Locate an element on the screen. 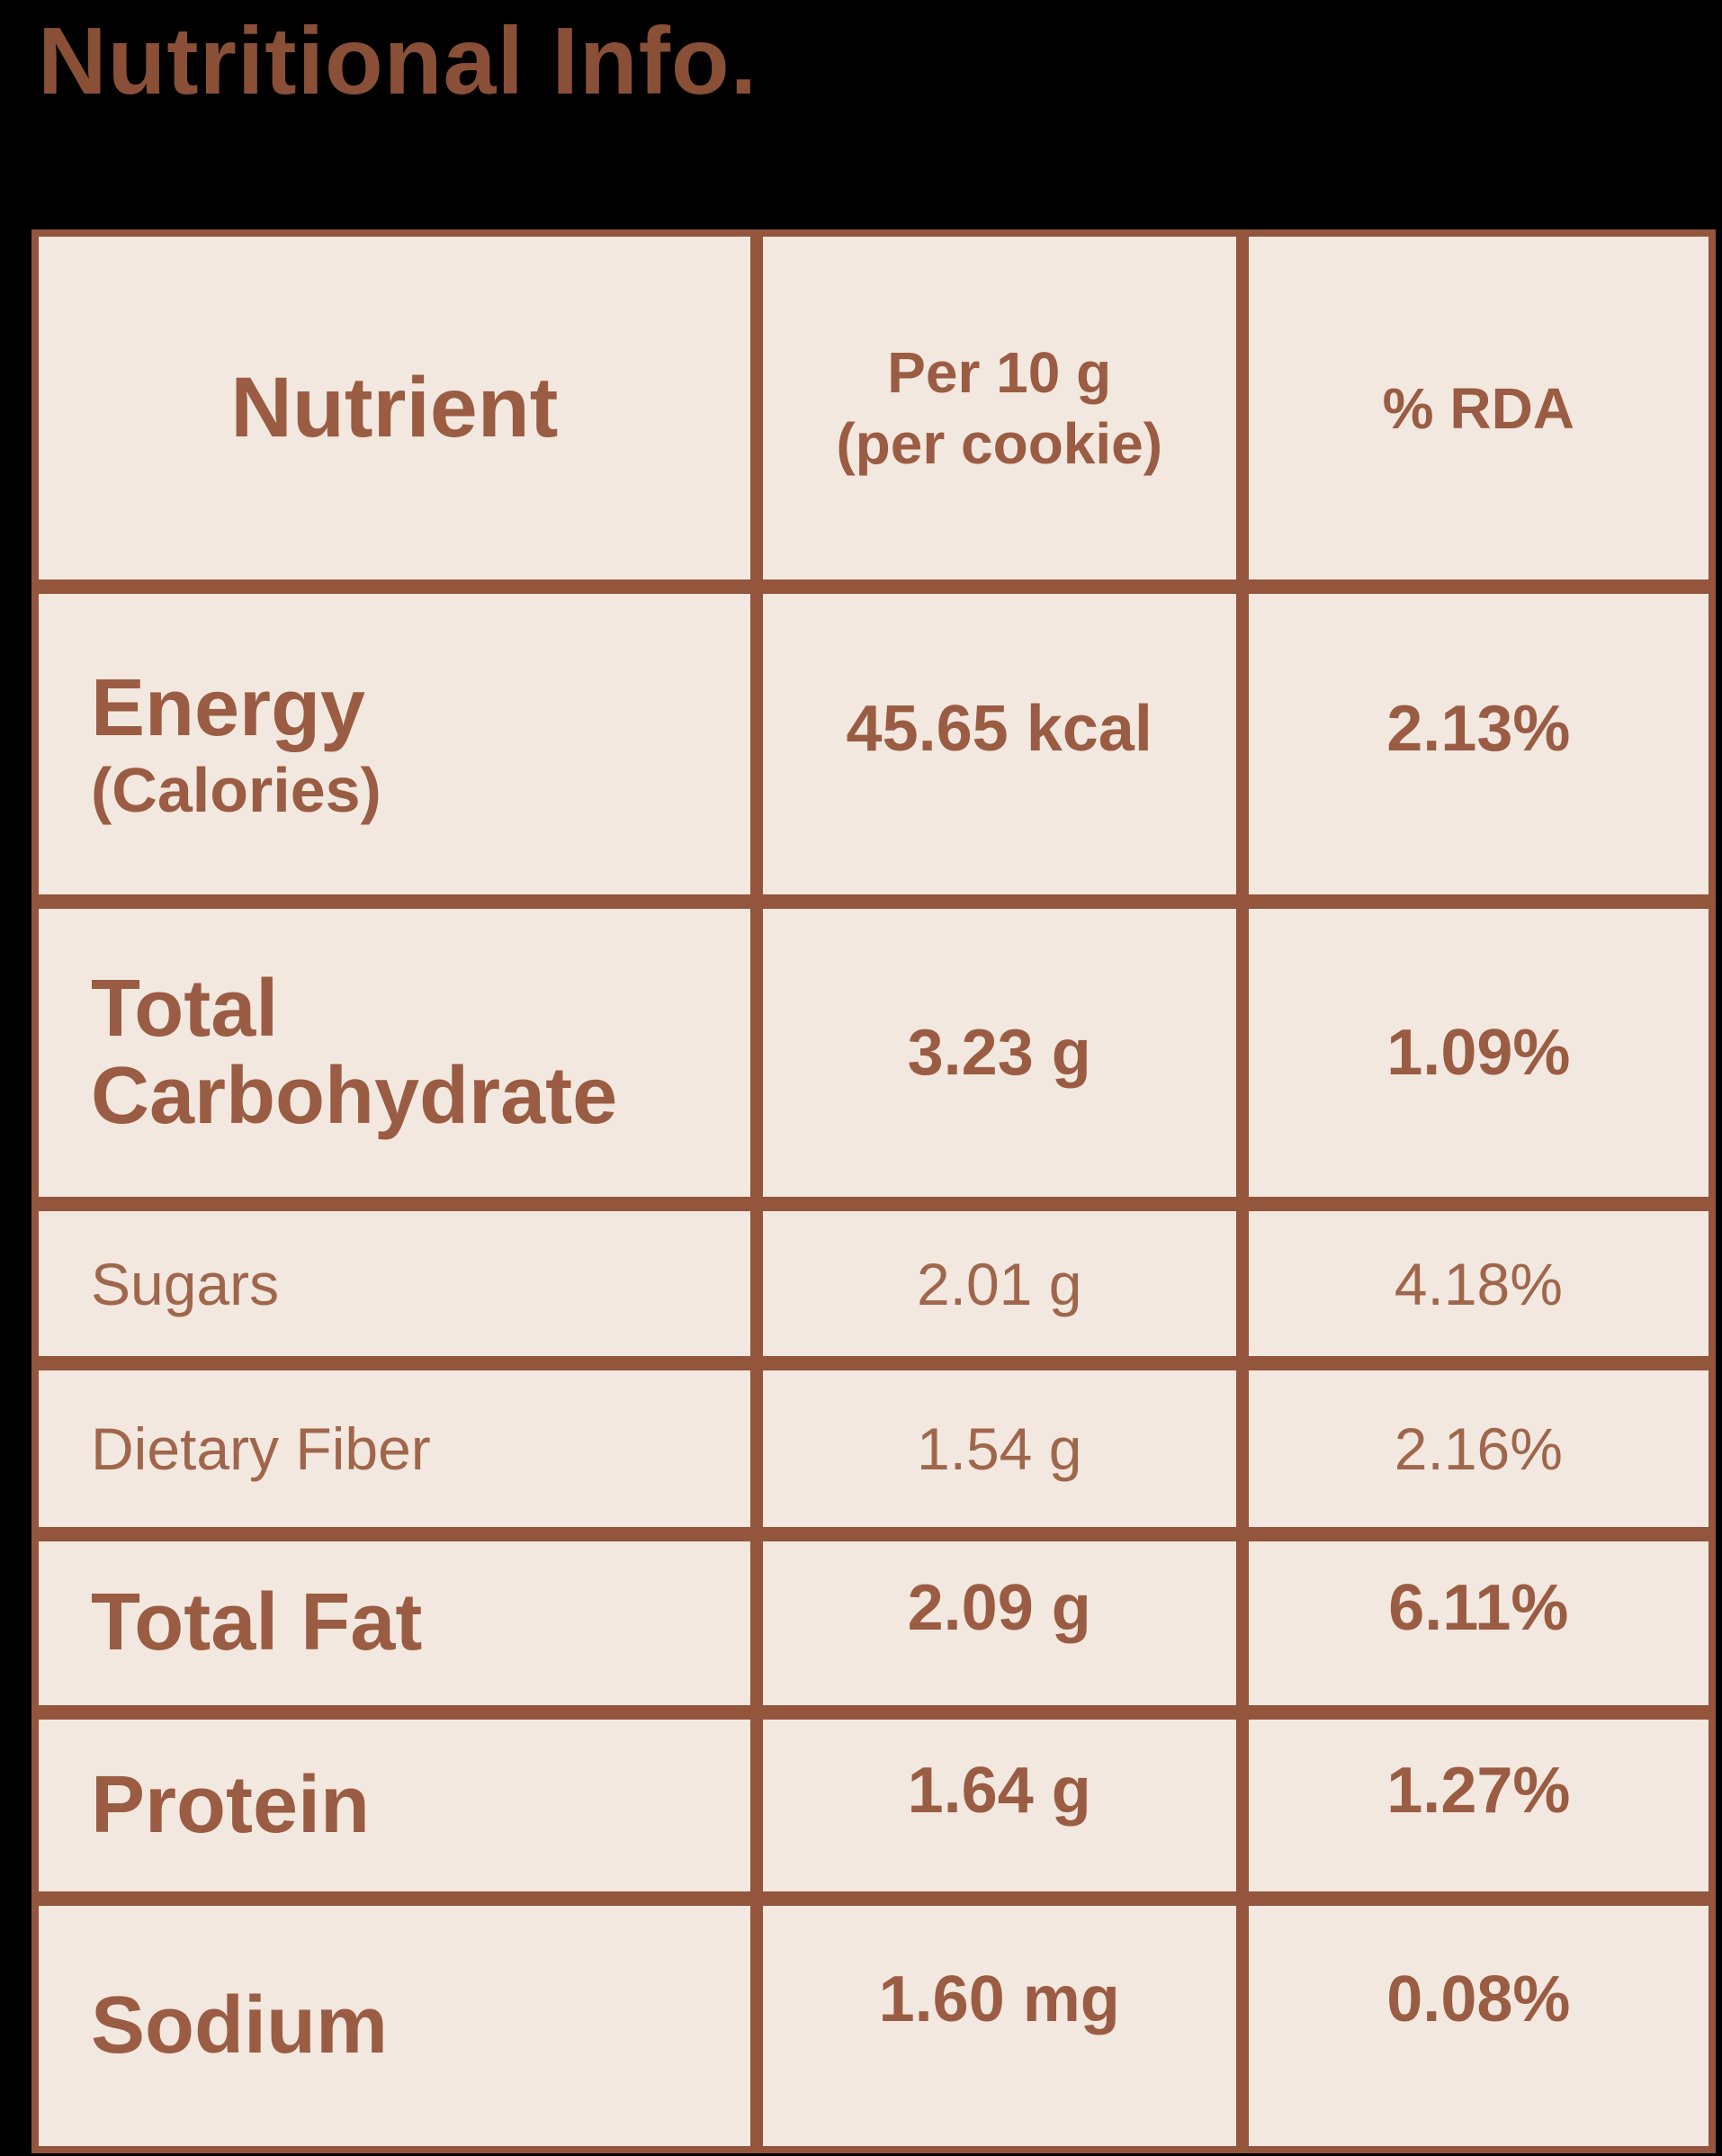 Image resolution: width=1722 pixels, height=2156 pixels. header-per-10g-line1: Per 10 g is located at coordinates (999, 373).